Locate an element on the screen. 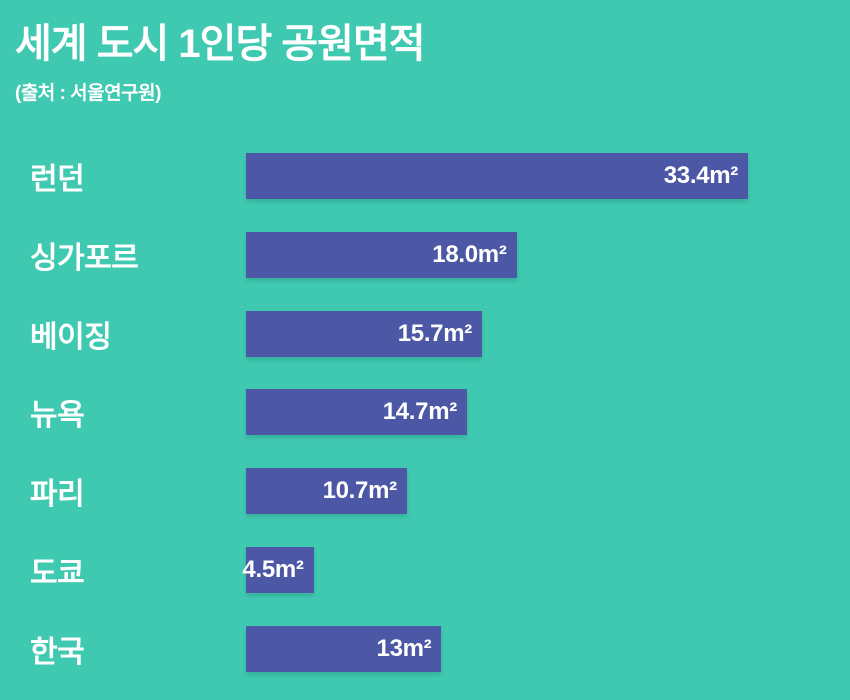 The height and width of the screenshot is (700, 850). bar-row: 베이징 15.7m² is located at coordinates (425, 333).